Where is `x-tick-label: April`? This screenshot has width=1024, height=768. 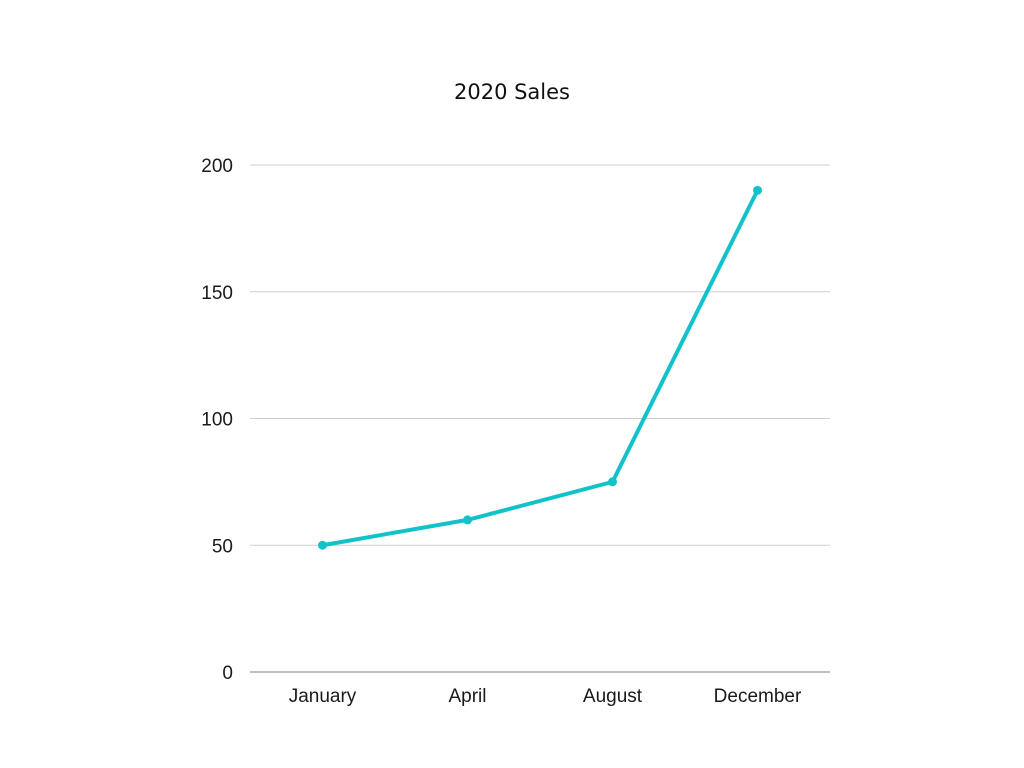 x-tick-label: April is located at coordinates (467, 696).